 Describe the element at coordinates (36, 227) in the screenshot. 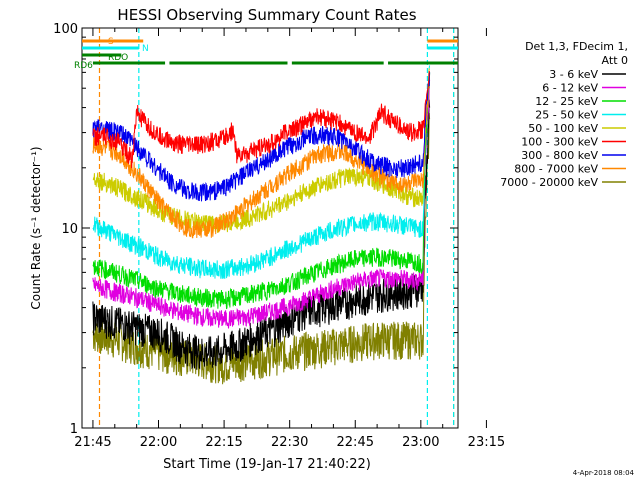

I see `y-axis-label: Count Rate (s⁻¹ detector⁻¹)` at that location.